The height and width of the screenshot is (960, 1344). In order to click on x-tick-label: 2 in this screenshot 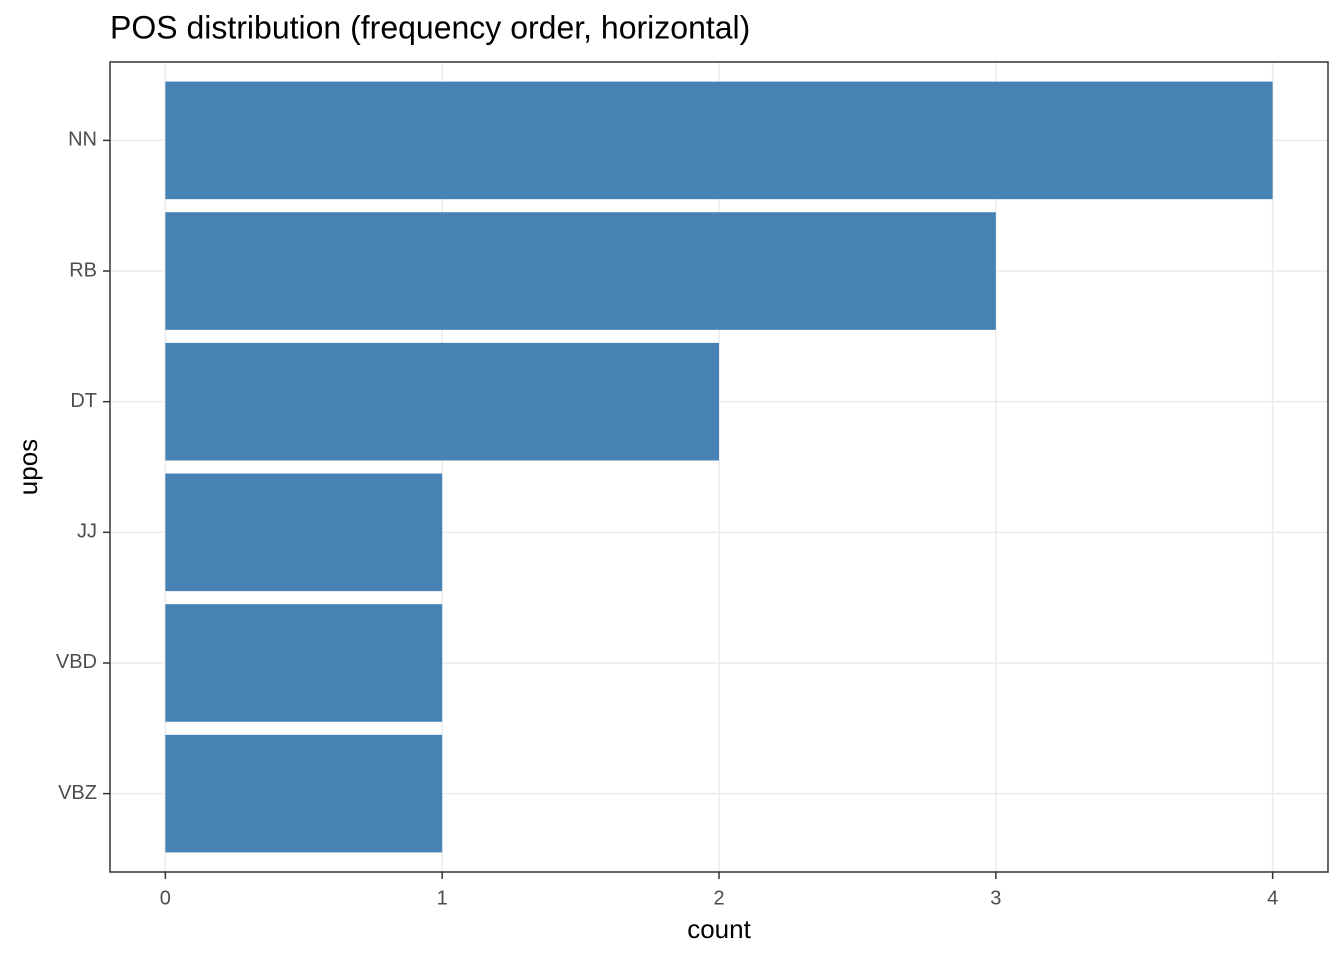, I will do `click(718, 898)`.